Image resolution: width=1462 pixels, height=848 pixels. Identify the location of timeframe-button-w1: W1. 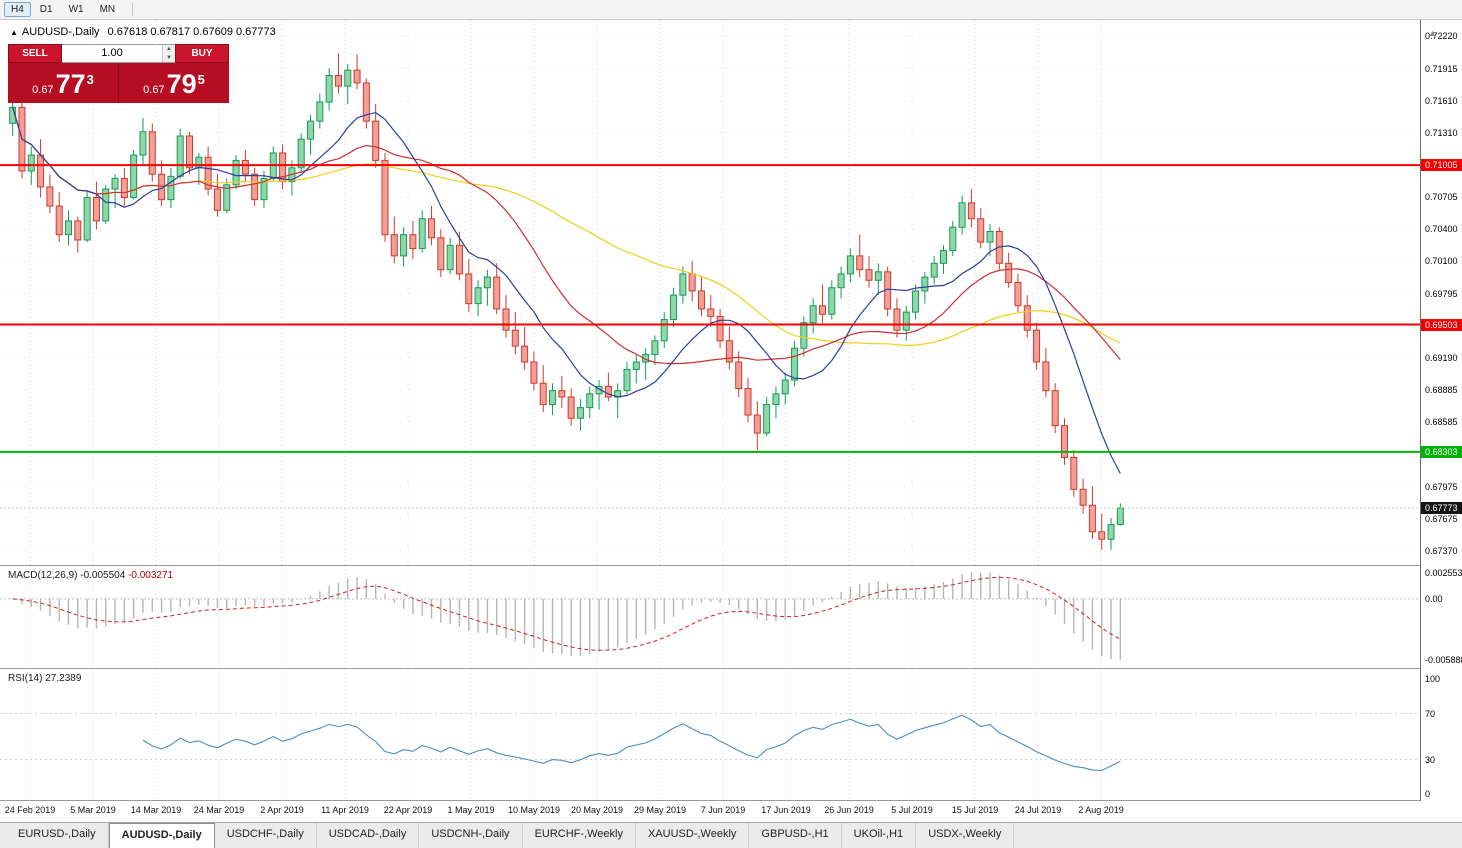
(76, 9).